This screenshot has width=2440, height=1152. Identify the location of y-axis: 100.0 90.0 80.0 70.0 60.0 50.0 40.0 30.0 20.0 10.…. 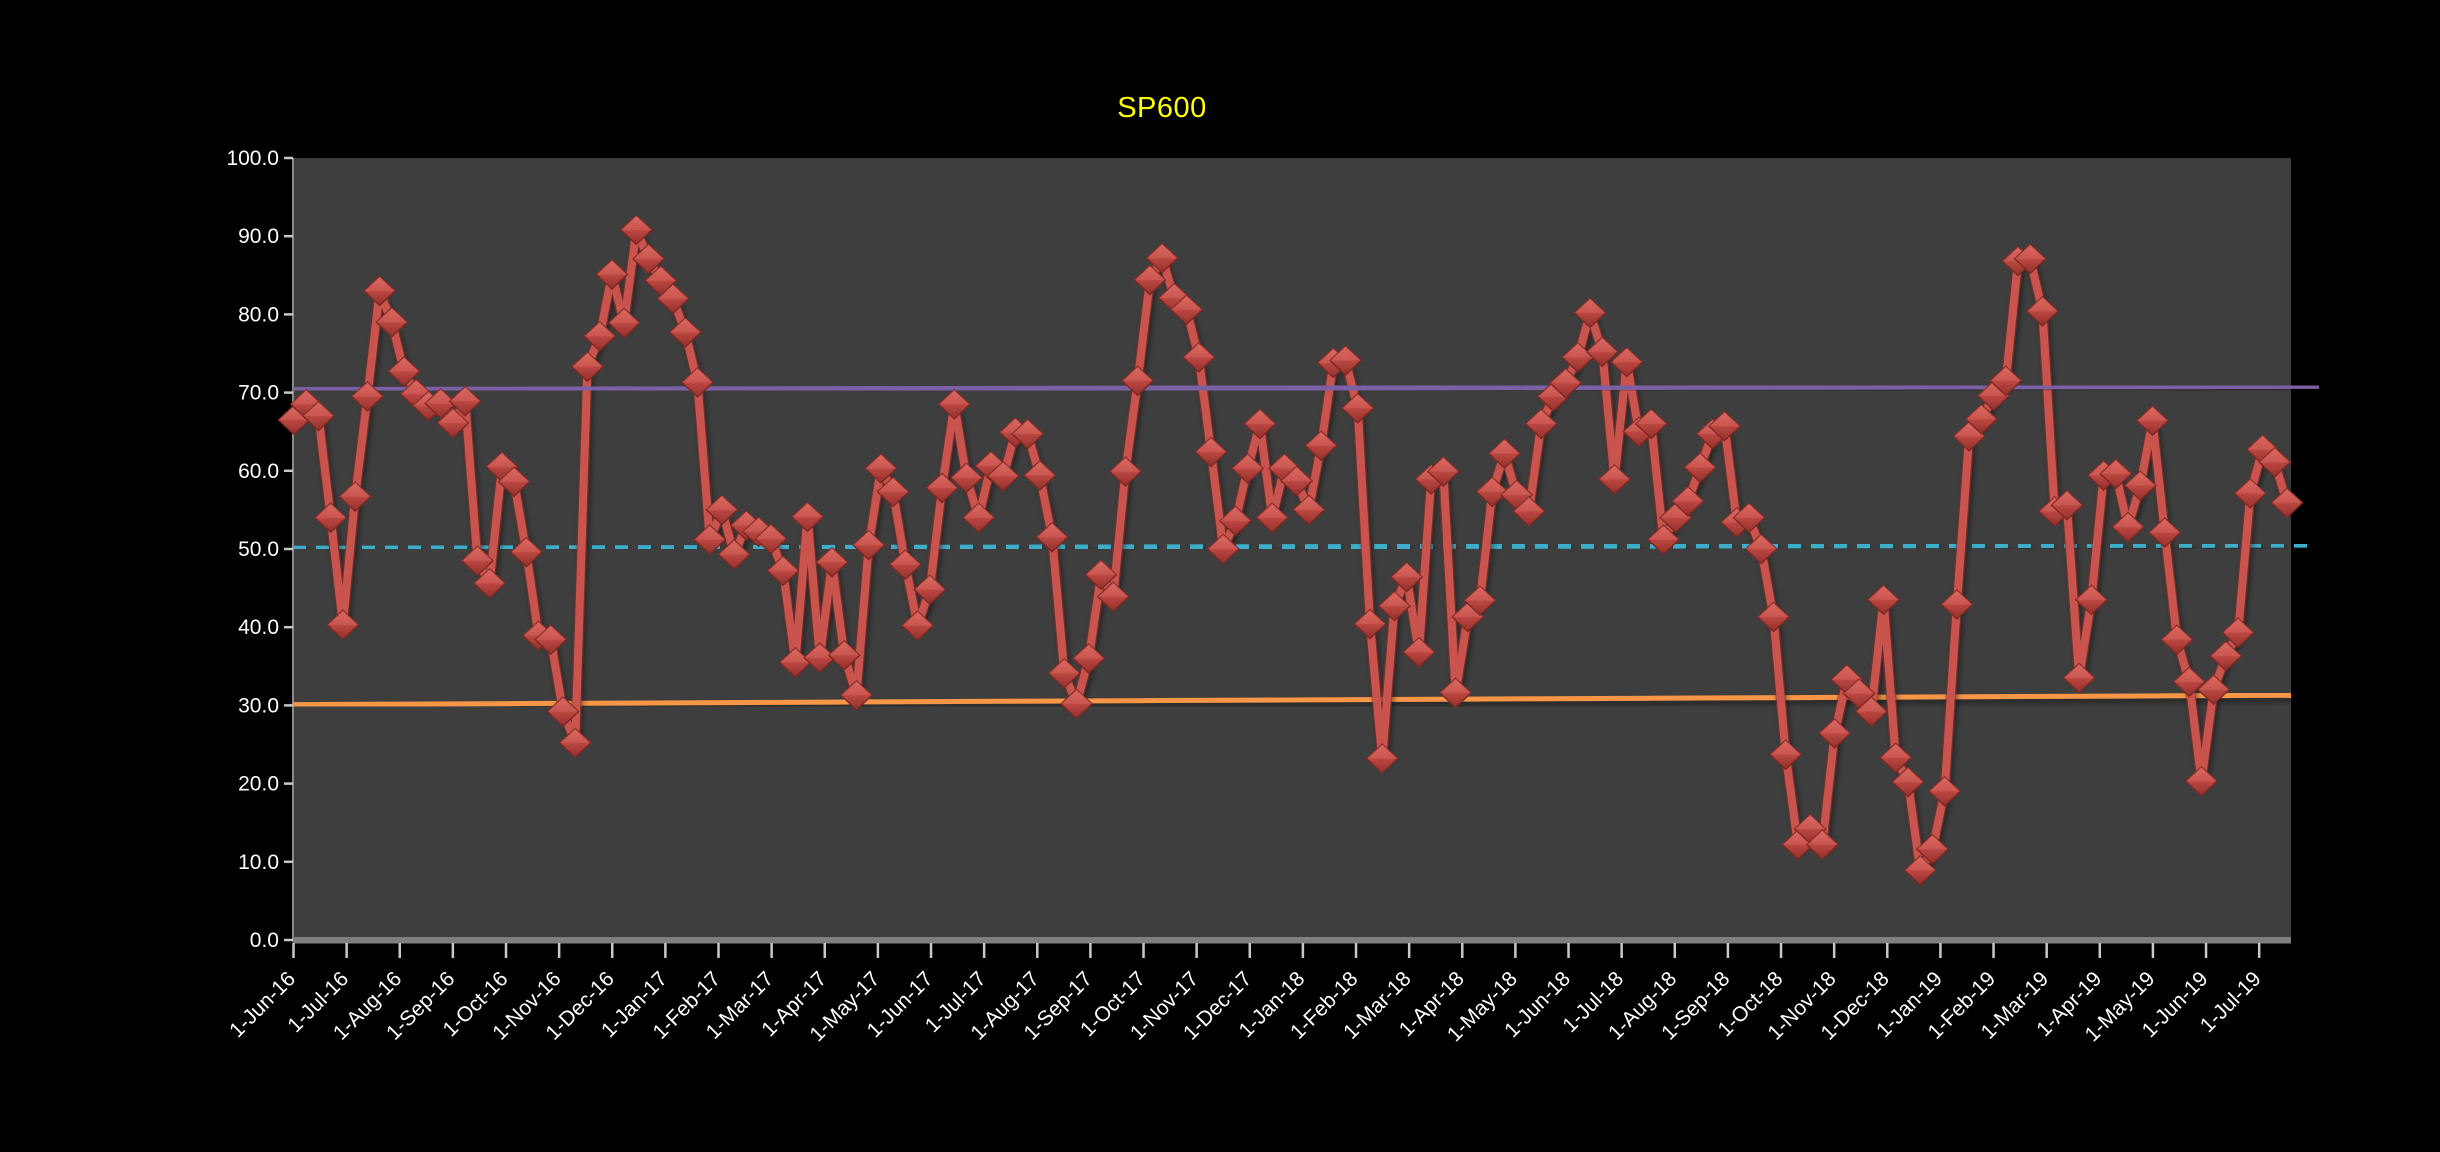
(260, 549).